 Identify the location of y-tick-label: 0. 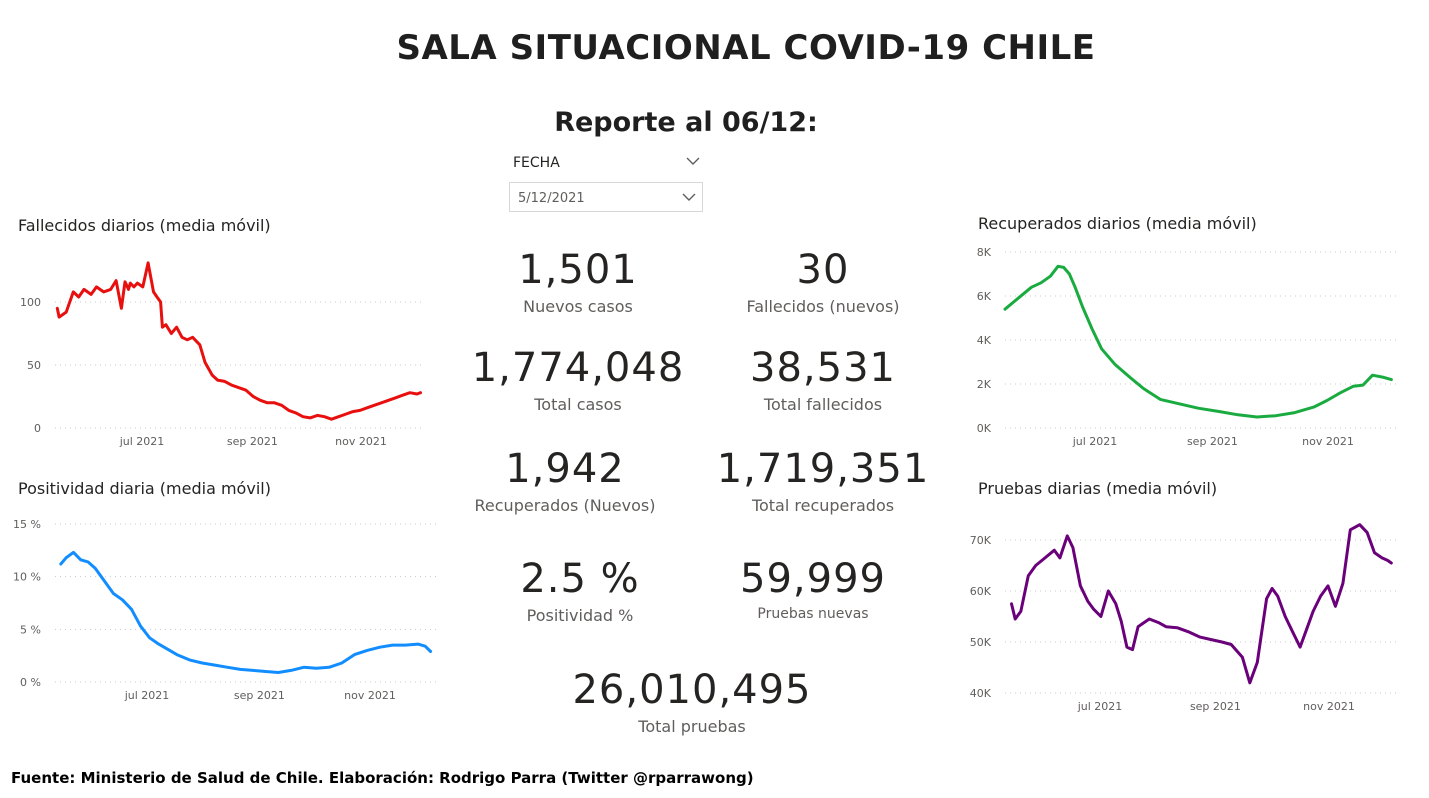
(37, 428).